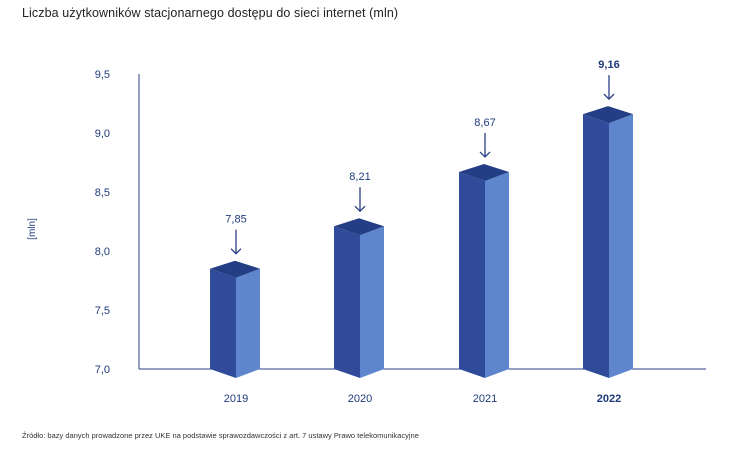  What do you see at coordinates (359, 177) in the screenshot?
I see `value-label: 8,21` at bounding box center [359, 177].